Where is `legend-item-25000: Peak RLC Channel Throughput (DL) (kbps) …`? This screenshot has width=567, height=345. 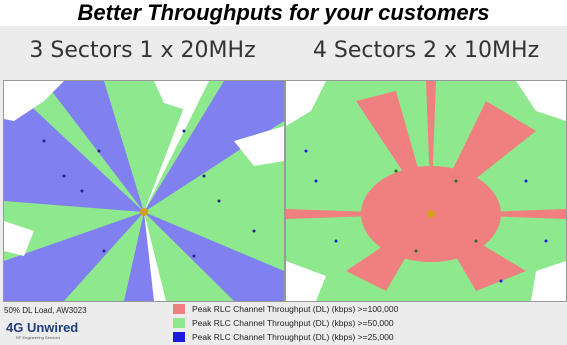 legend-item-25000: Peak RLC Channel Throughput (DL) (kbps) … is located at coordinates (283, 336).